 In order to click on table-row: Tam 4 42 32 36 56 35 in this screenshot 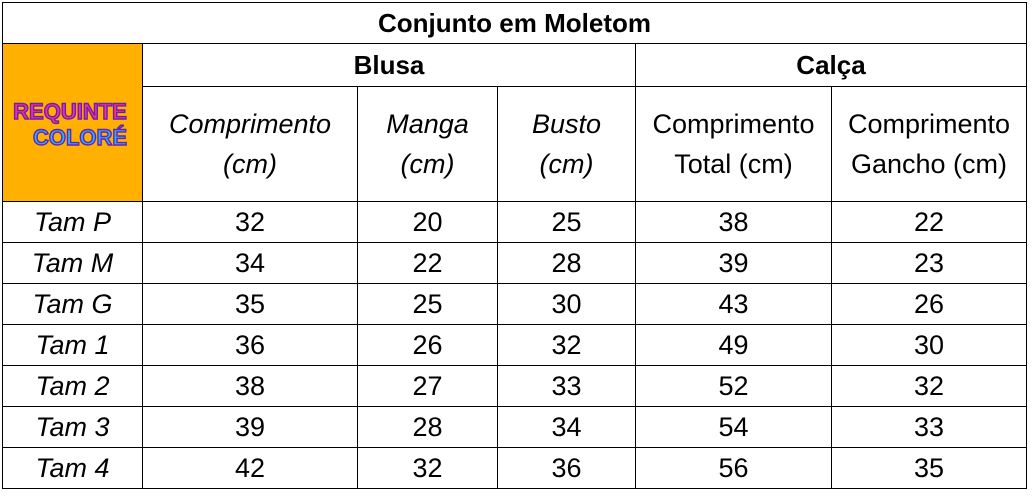, I will do `click(514, 468)`.